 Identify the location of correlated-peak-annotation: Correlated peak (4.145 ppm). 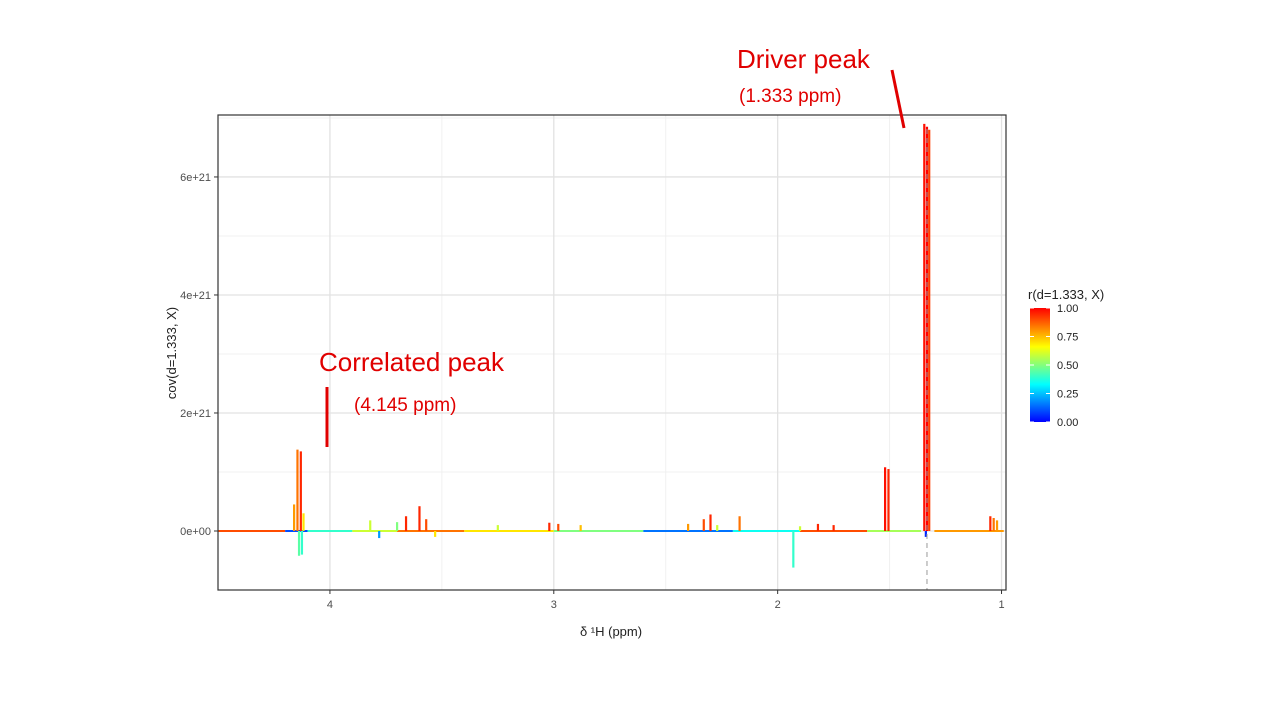
(412, 397).